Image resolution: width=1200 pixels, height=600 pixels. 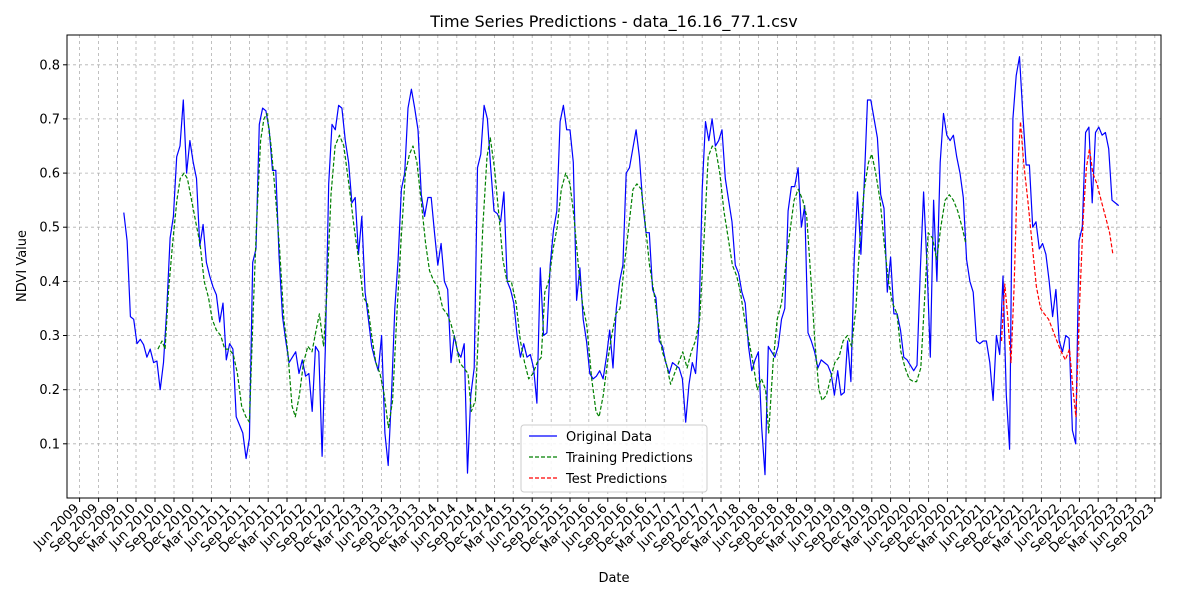 I want to click on x-axis-label: Date, so click(x=613, y=578).